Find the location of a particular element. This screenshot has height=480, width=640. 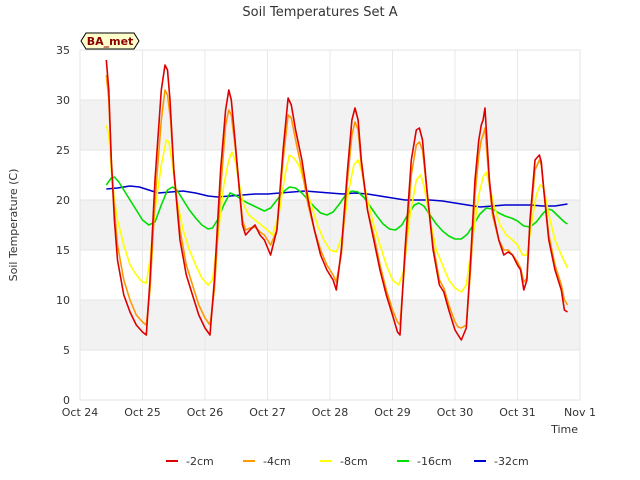

y-tick-label: 25 is located at coordinates (63, 150).